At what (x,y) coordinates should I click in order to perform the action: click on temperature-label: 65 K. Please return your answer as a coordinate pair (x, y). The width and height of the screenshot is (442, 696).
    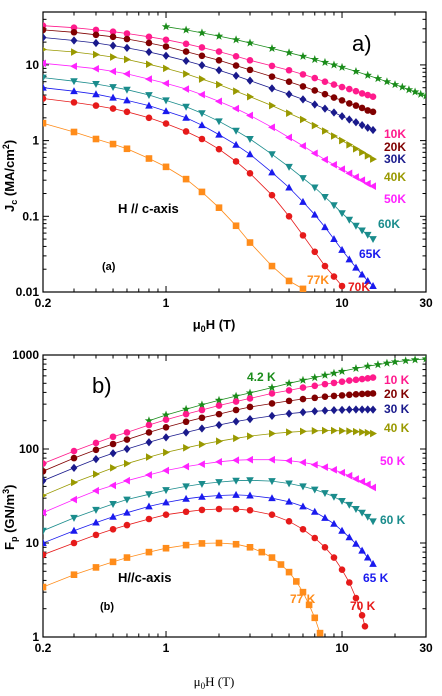
    Looking at the image, I should click on (376, 578).